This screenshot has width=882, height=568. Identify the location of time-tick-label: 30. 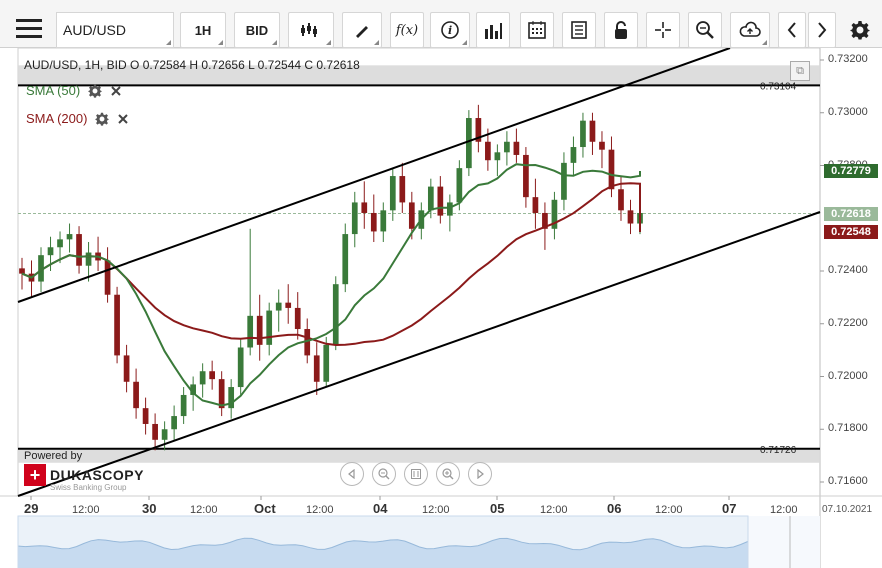
(149, 508).